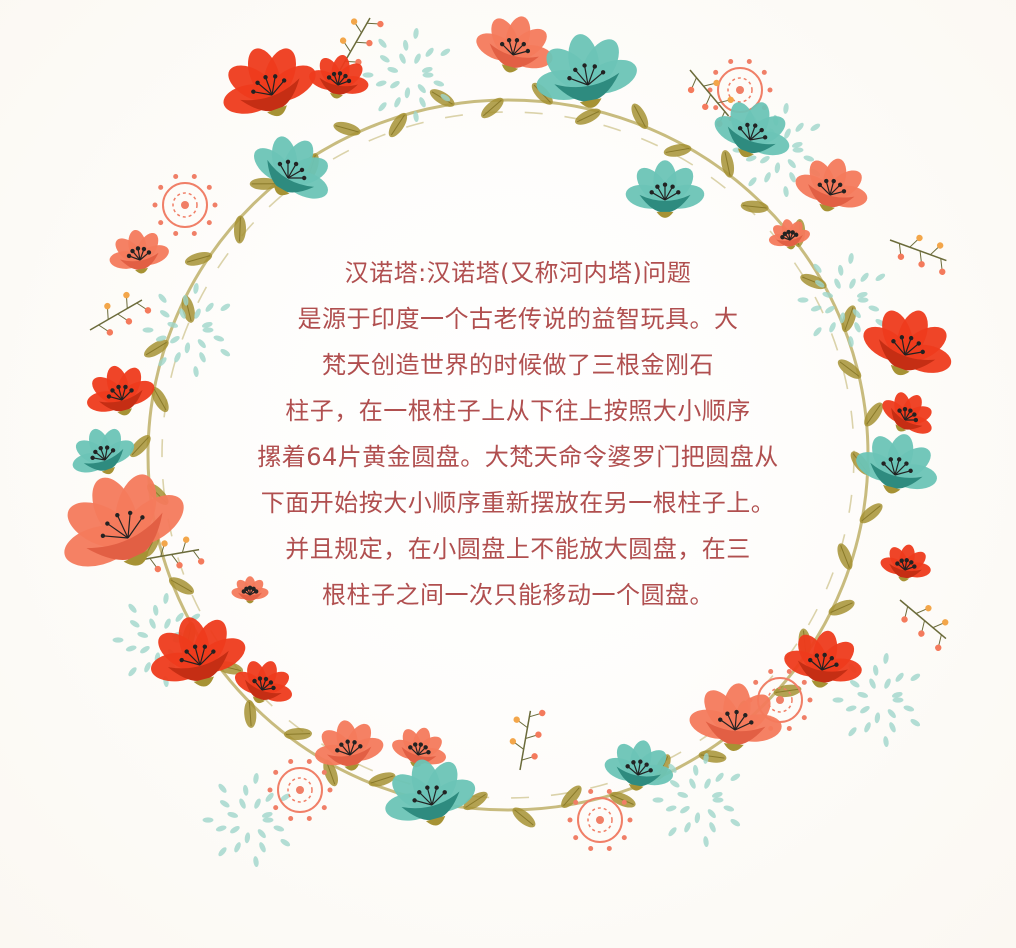  What do you see at coordinates (518, 457) in the screenshot?
I see `text-line-5: 摞着64片黄金圆盘。大梵天命令婆罗门把圆盘从` at bounding box center [518, 457].